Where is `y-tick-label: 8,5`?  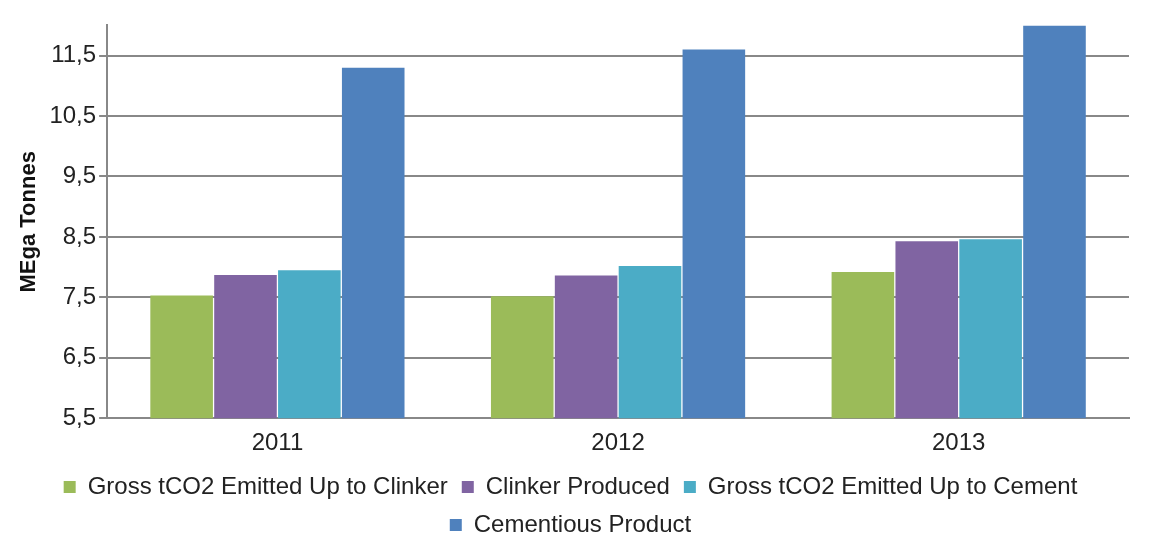
y-tick-label: 8,5 is located at coordinates (79, 235).